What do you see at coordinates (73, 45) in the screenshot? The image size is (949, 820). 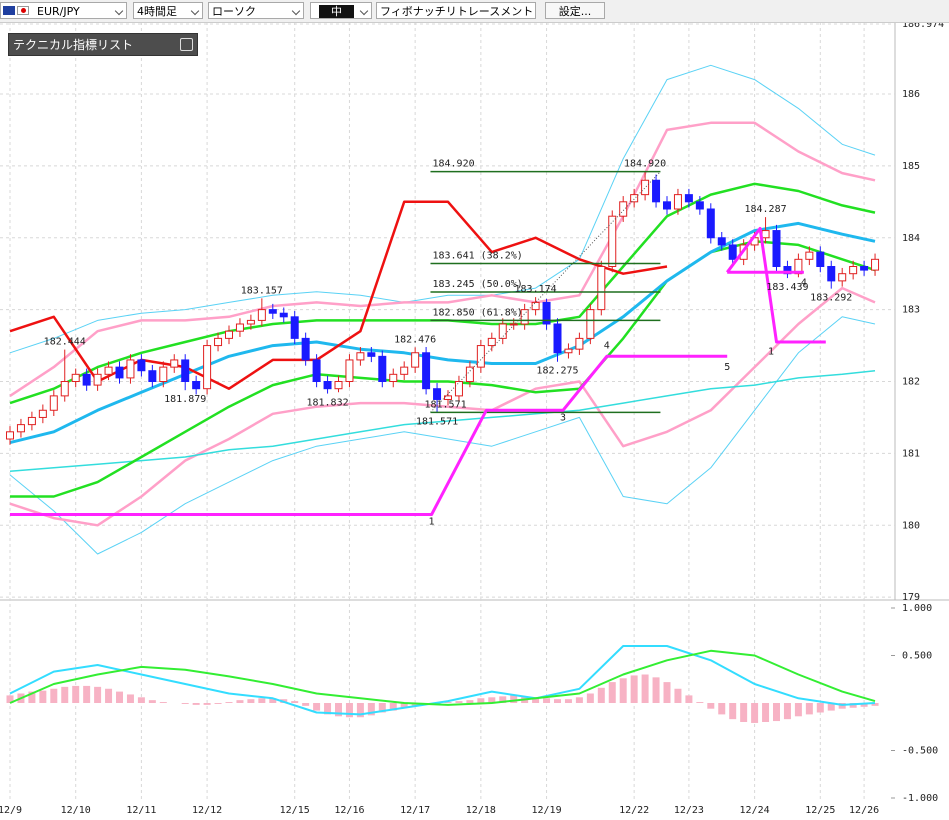 I see `panel-title: テクニカル指標リスト` at bounding box center [73, 45].